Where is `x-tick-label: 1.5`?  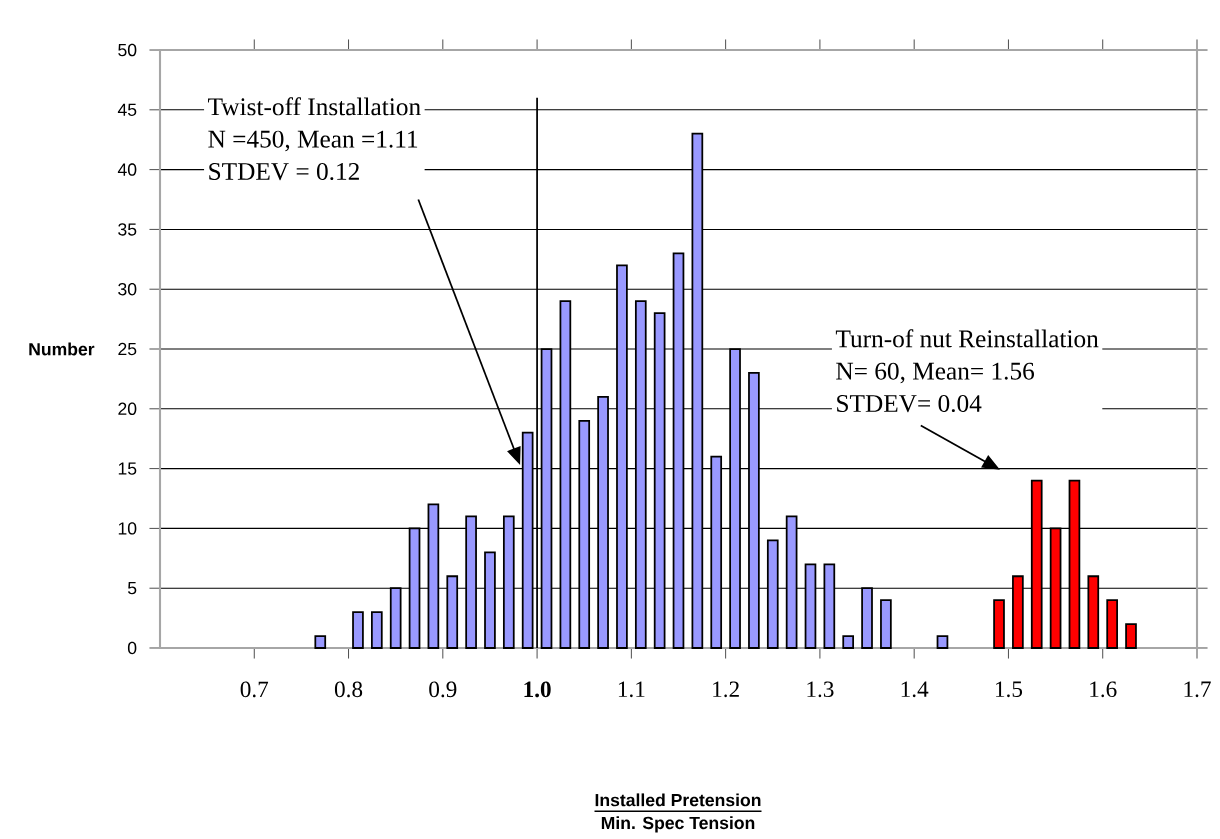
x-tick-label: 1.5 is located at coordinates (1009, 689).